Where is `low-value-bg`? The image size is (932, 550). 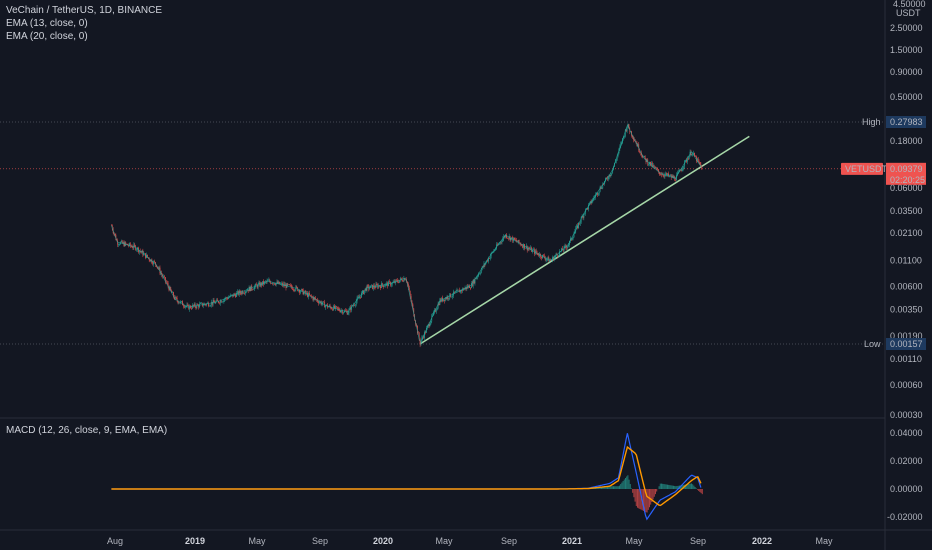
low-value-bg is located at coordinates (906, 344).